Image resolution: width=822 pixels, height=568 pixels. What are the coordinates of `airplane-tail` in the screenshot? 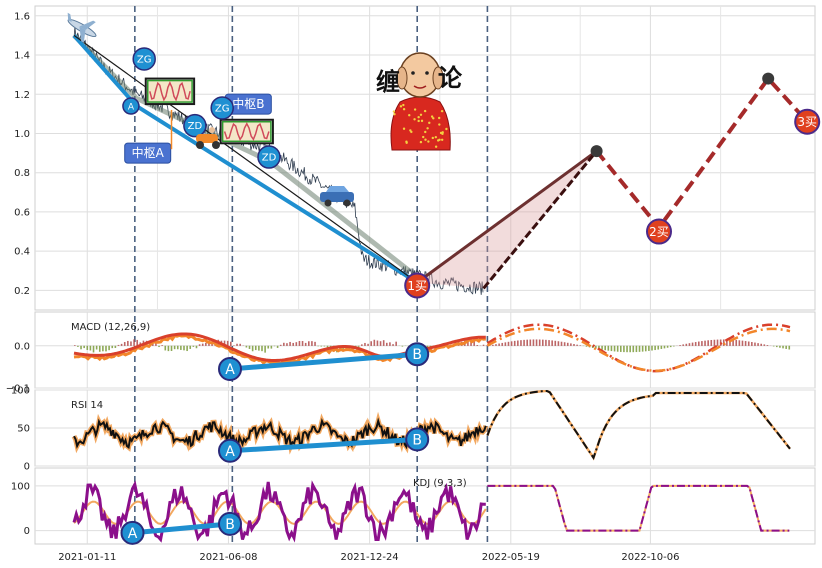 It's located at (69, 17).